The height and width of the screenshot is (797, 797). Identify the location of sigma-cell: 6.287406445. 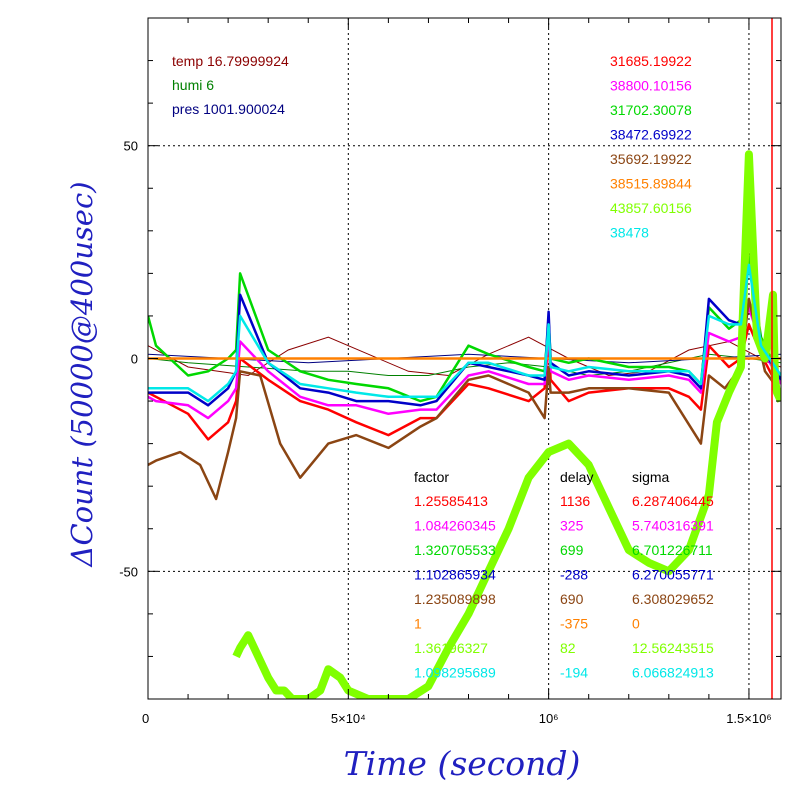
(673, 501).